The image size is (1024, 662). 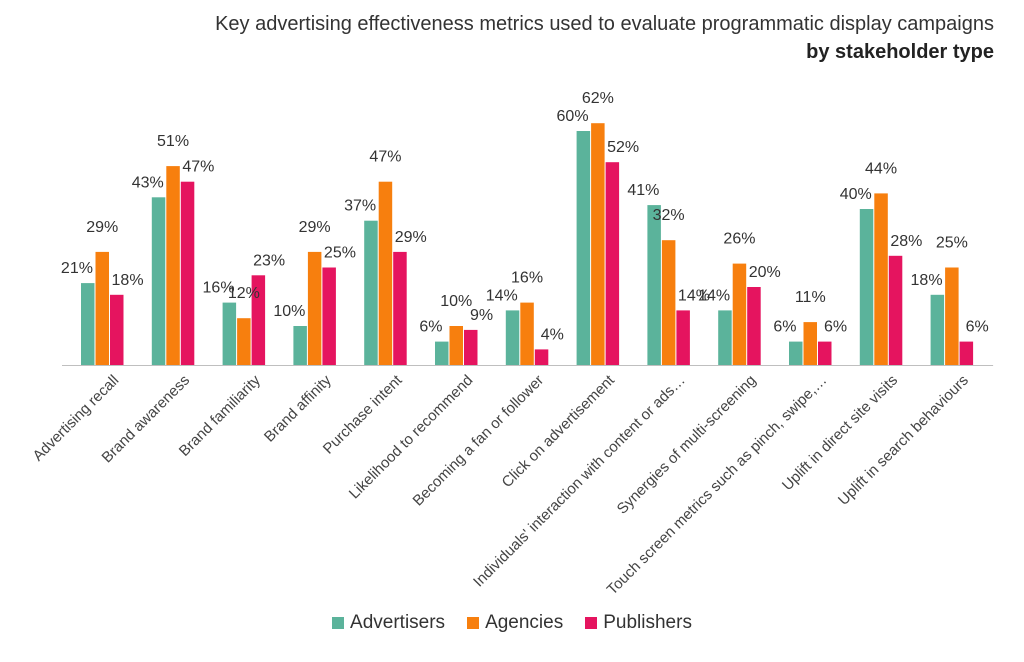 I want to click on value-label-agencies-0: 29%, so click(x=102, y=227).